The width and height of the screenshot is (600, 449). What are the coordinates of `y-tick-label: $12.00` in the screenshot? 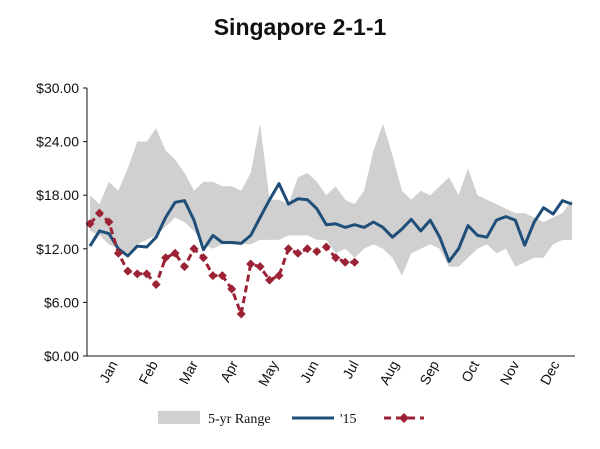 It's located at (57, 249).